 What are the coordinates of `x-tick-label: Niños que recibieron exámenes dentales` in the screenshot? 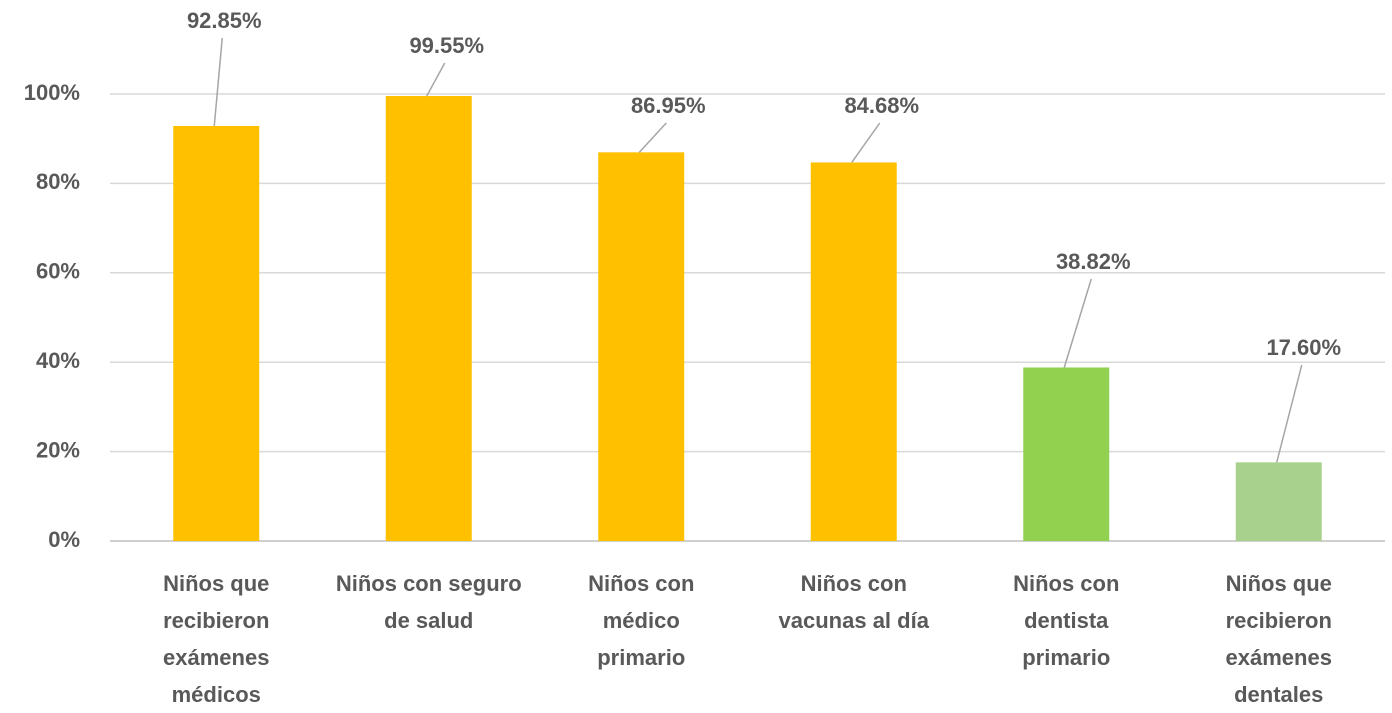 It's located at (1278, 639).